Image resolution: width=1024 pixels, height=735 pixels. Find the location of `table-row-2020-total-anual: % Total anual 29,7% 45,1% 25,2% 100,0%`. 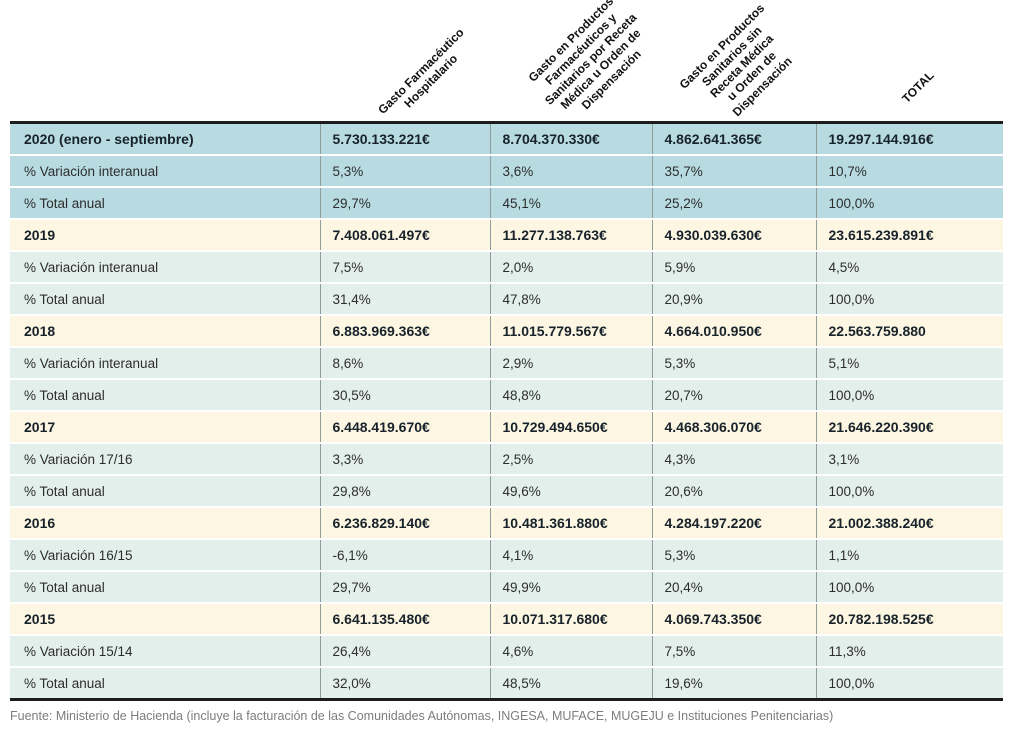

table-row-2020-total-anual: % Total anual 29,7% 45,1% 25,2% 100,0% is located at coordinates (506, 203).